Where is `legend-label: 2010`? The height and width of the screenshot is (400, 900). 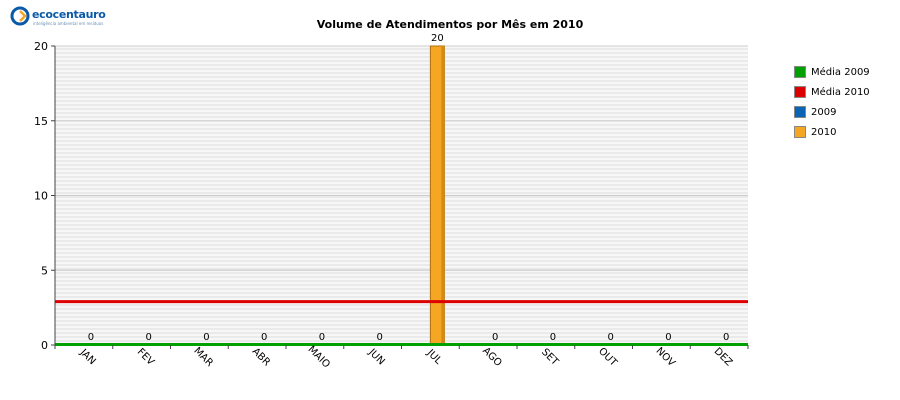 legend-label: 2010 is located at coordinates (824, 132).